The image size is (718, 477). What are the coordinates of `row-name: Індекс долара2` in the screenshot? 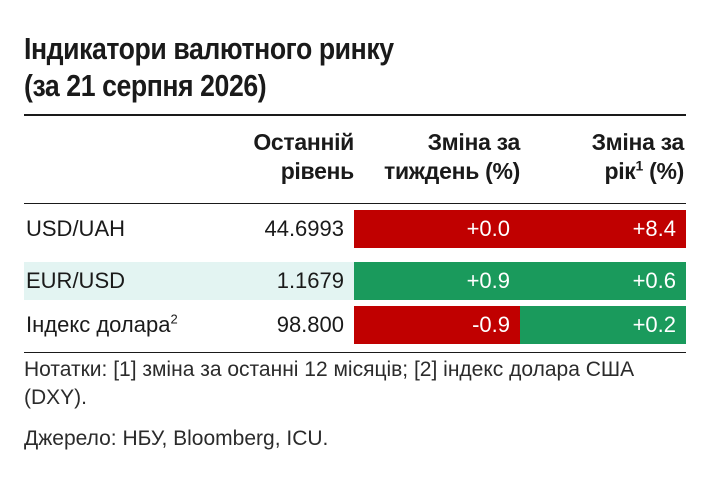 It's located at (130, 325).